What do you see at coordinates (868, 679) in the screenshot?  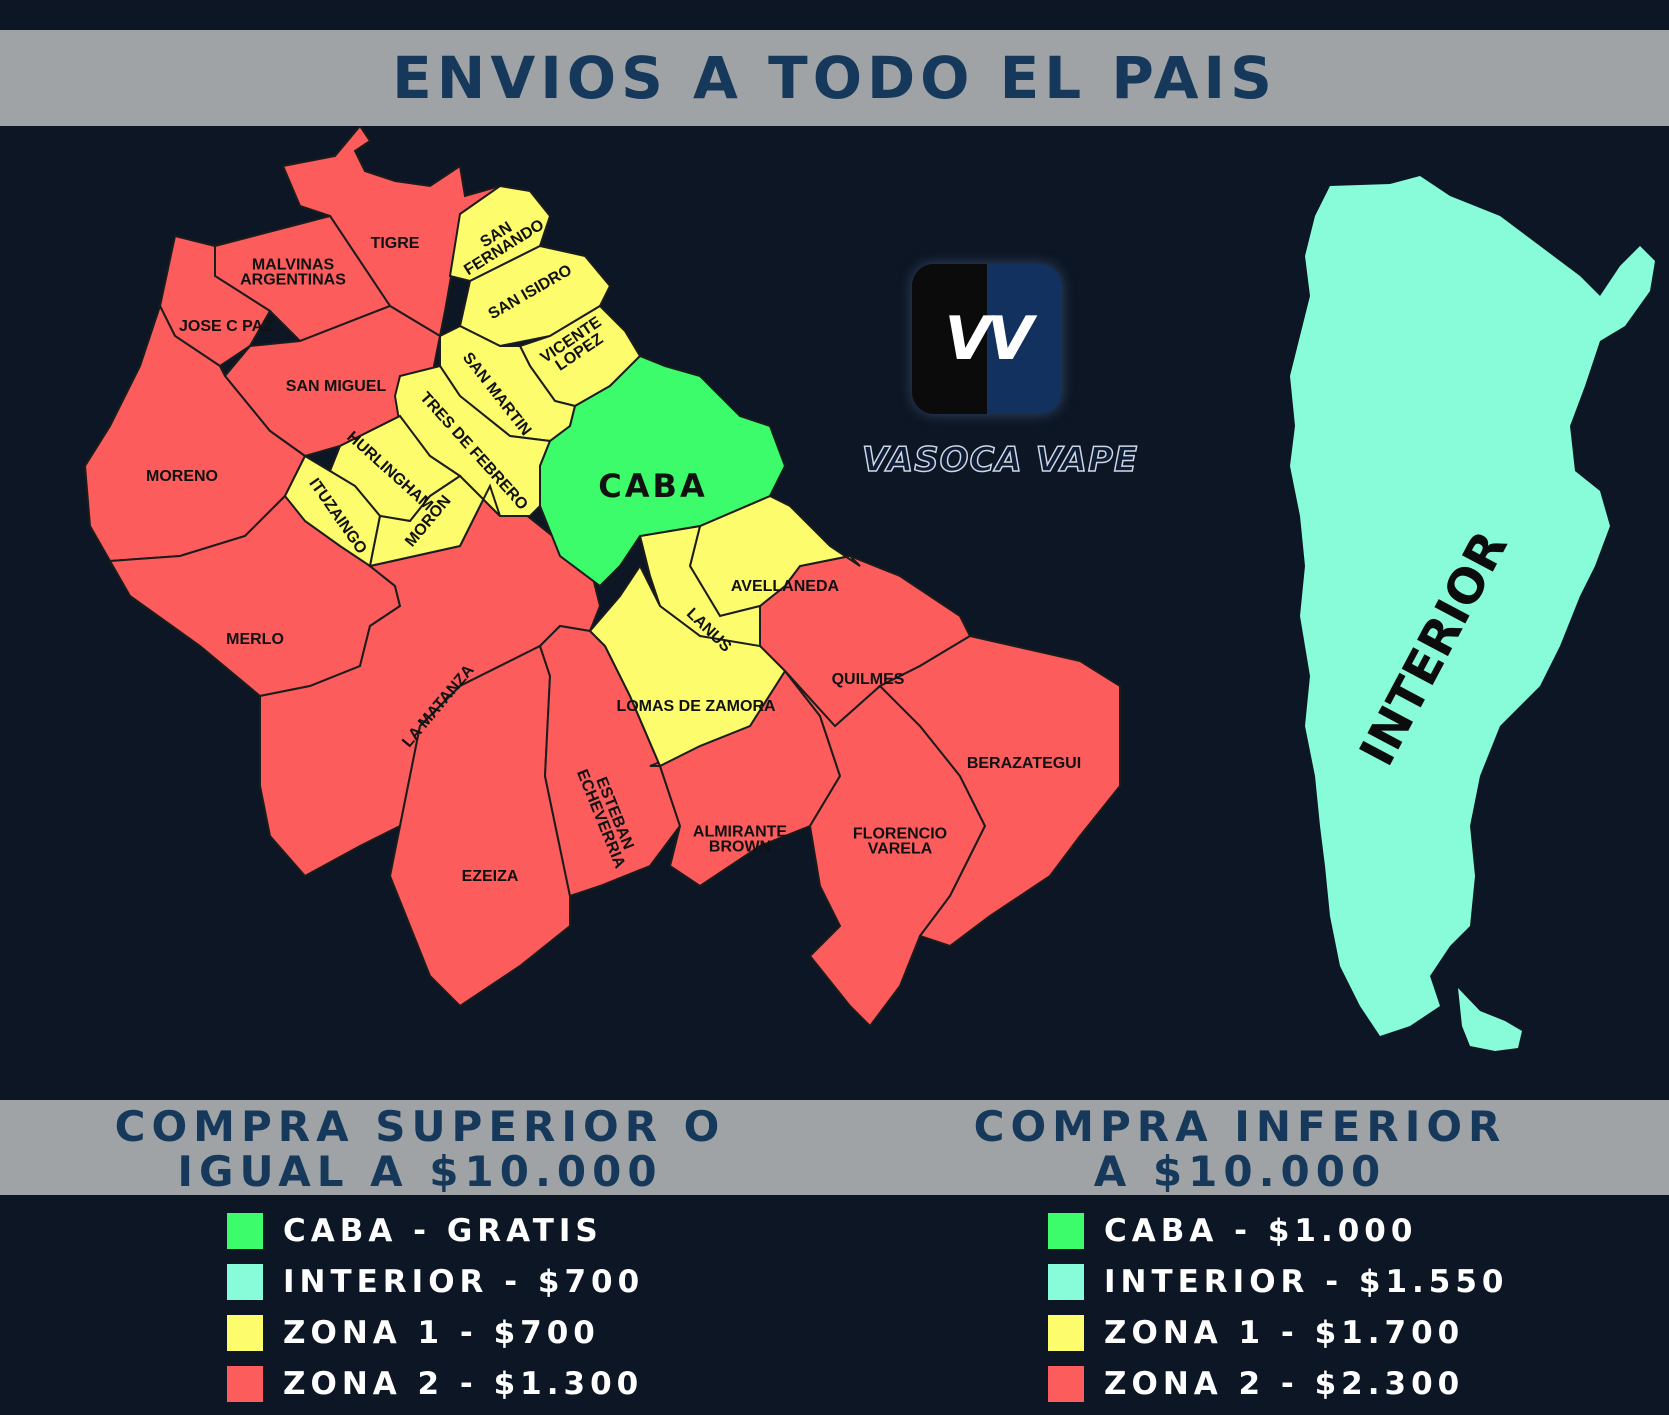 I see `region-label-quilmes: QUILMES` at bounding box center [868, 679].